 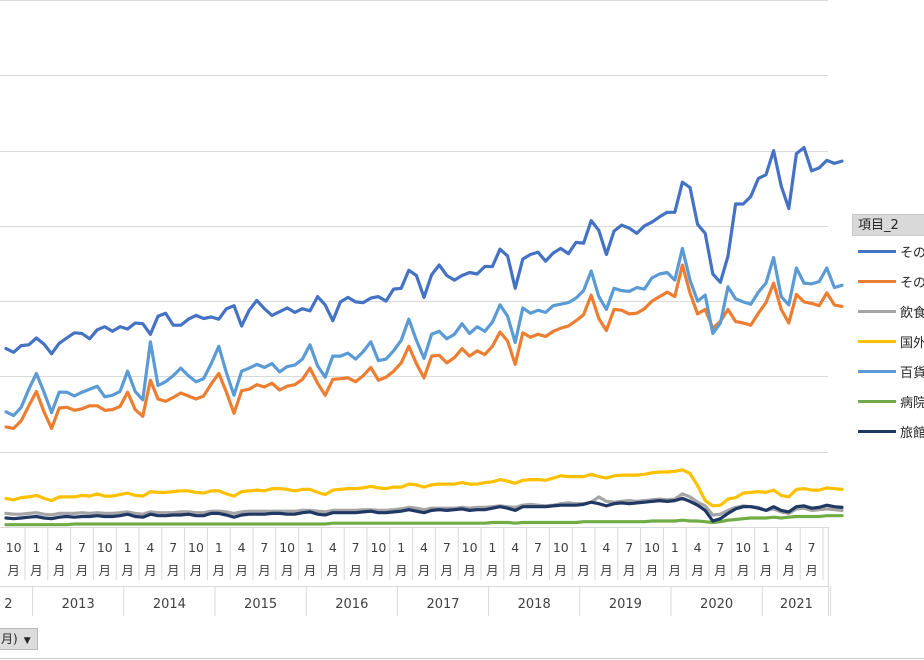 What do you see at coordinates (19, 639) in the screenshot?
I see `field-filter-button: 月) ▼` at bounding box center [19, 639].